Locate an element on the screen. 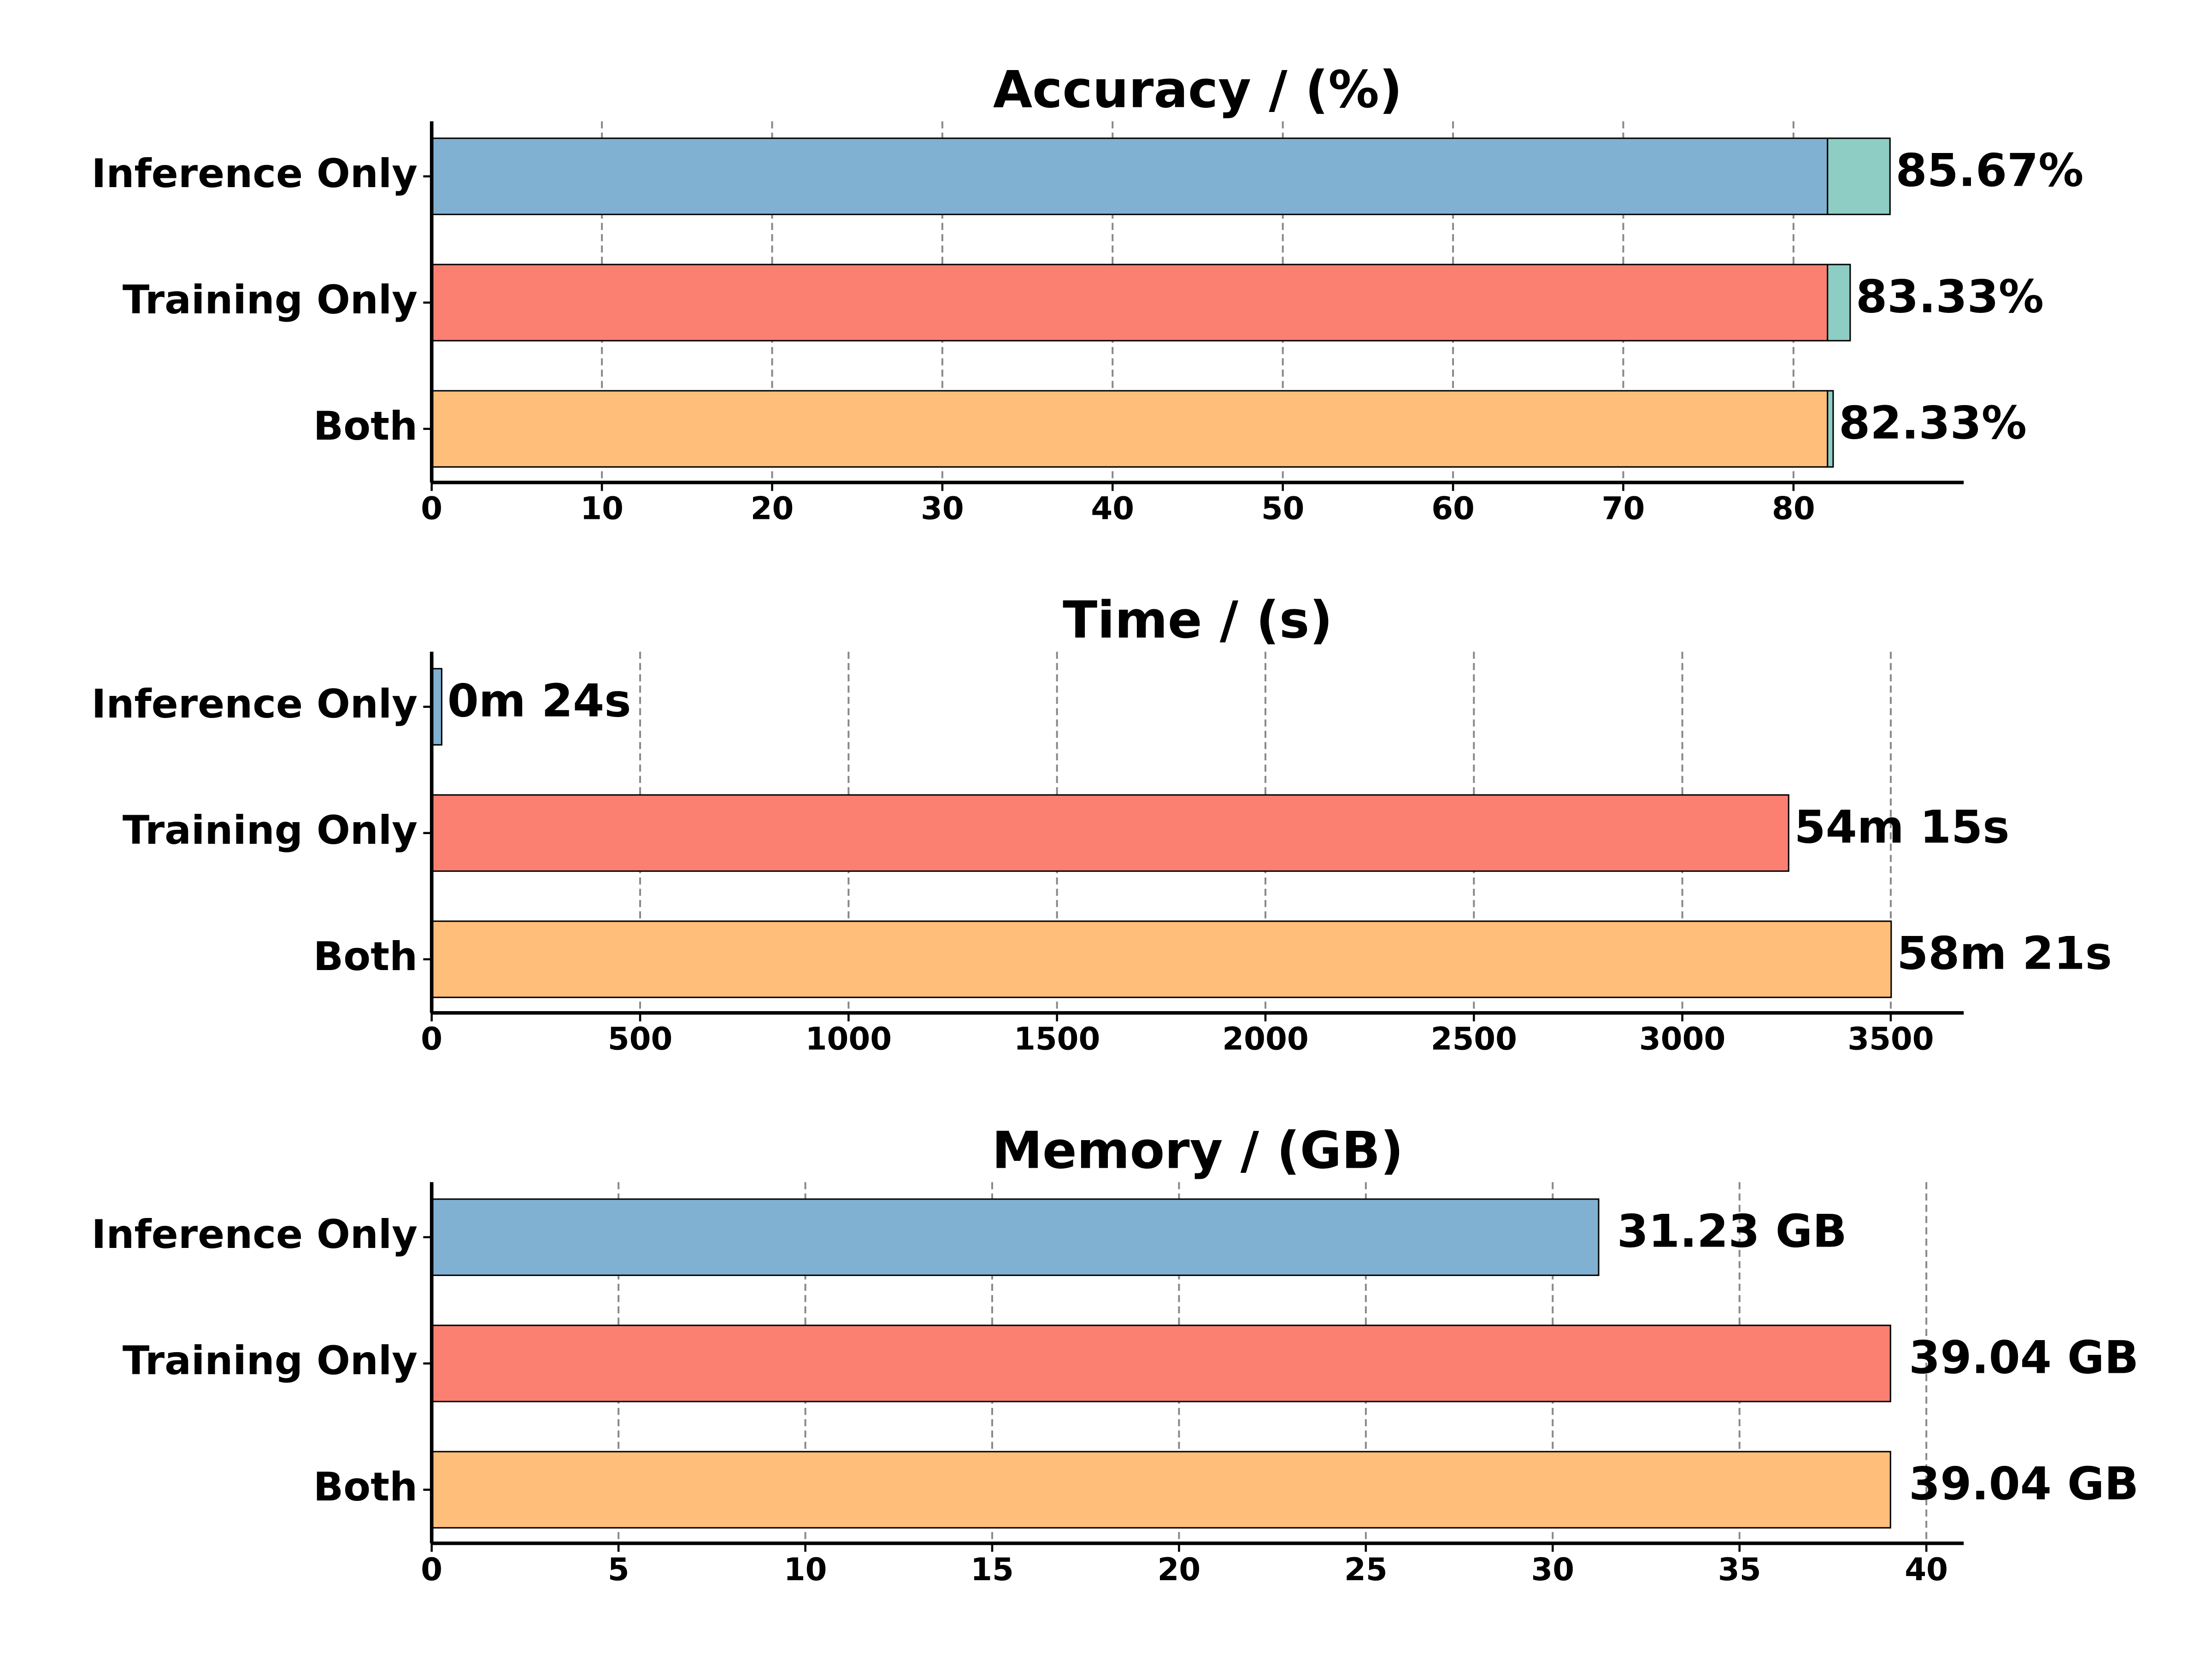 Image resolution: width=2212 pixels, height=1659 pixels. value-label: 0m 24s is located at coordinates (539, 701).